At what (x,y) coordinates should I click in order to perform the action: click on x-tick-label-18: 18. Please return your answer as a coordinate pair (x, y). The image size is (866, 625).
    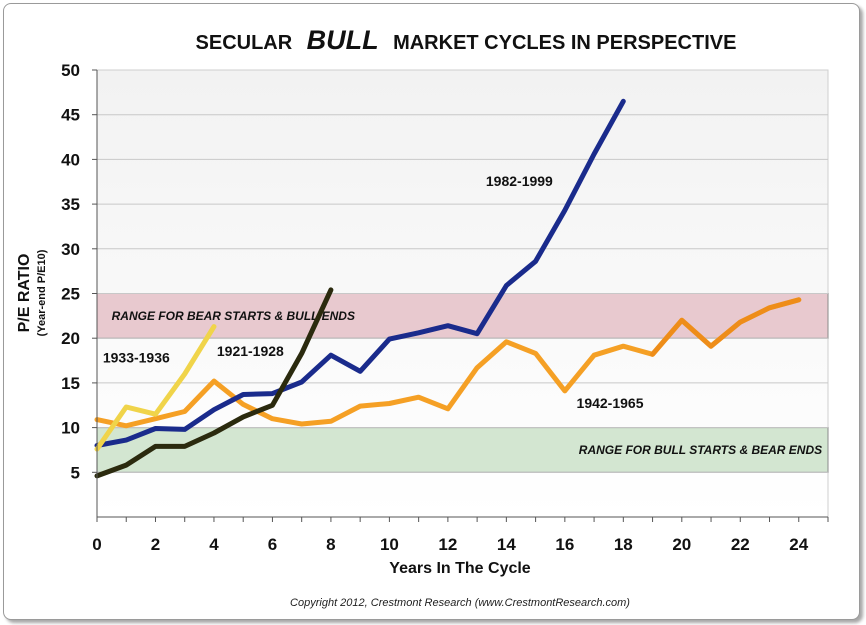
    Looking at the image, I should click on (623, 544).